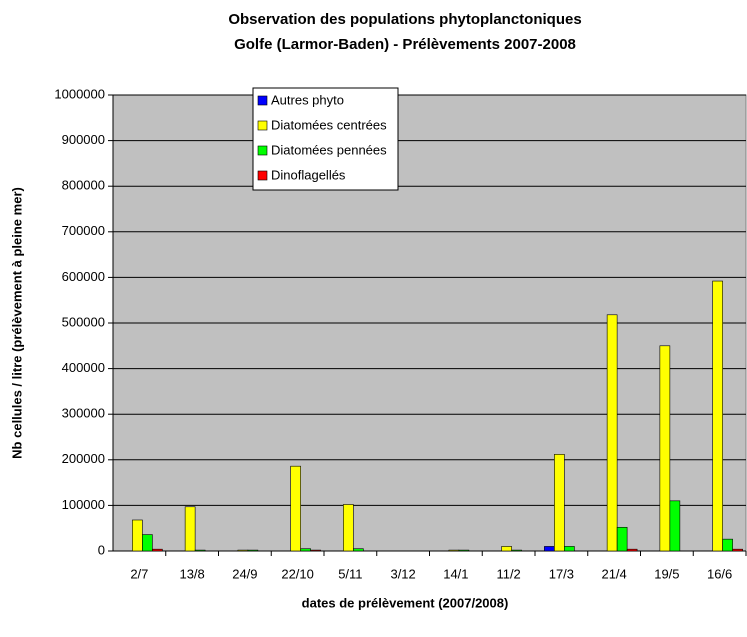 Image resolution: width=747 pixels, height=637 pixels. What do you see at coordinates (297, 573) in the screenshot?
I see `x-tick-label: 22/10` at bounding box center [297, 573].